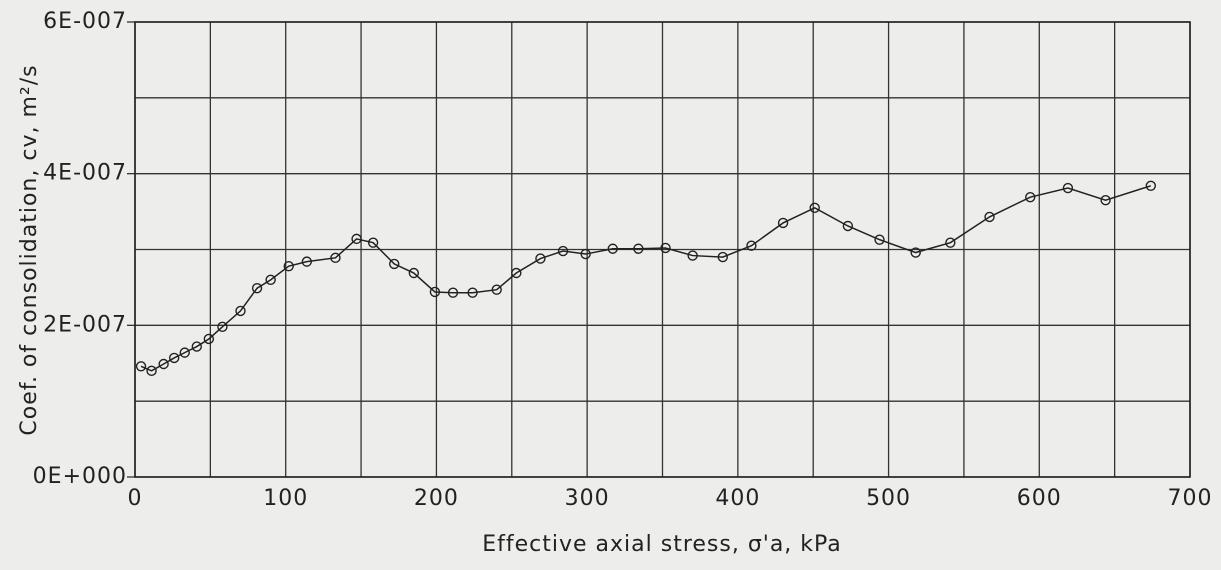 The height and width of the screenshot is (570, 1221). What do you see at coordinates (85, 21) in the screenshot?
I see `y-tick-label: 6E-007` at bounding box center [85, 21].